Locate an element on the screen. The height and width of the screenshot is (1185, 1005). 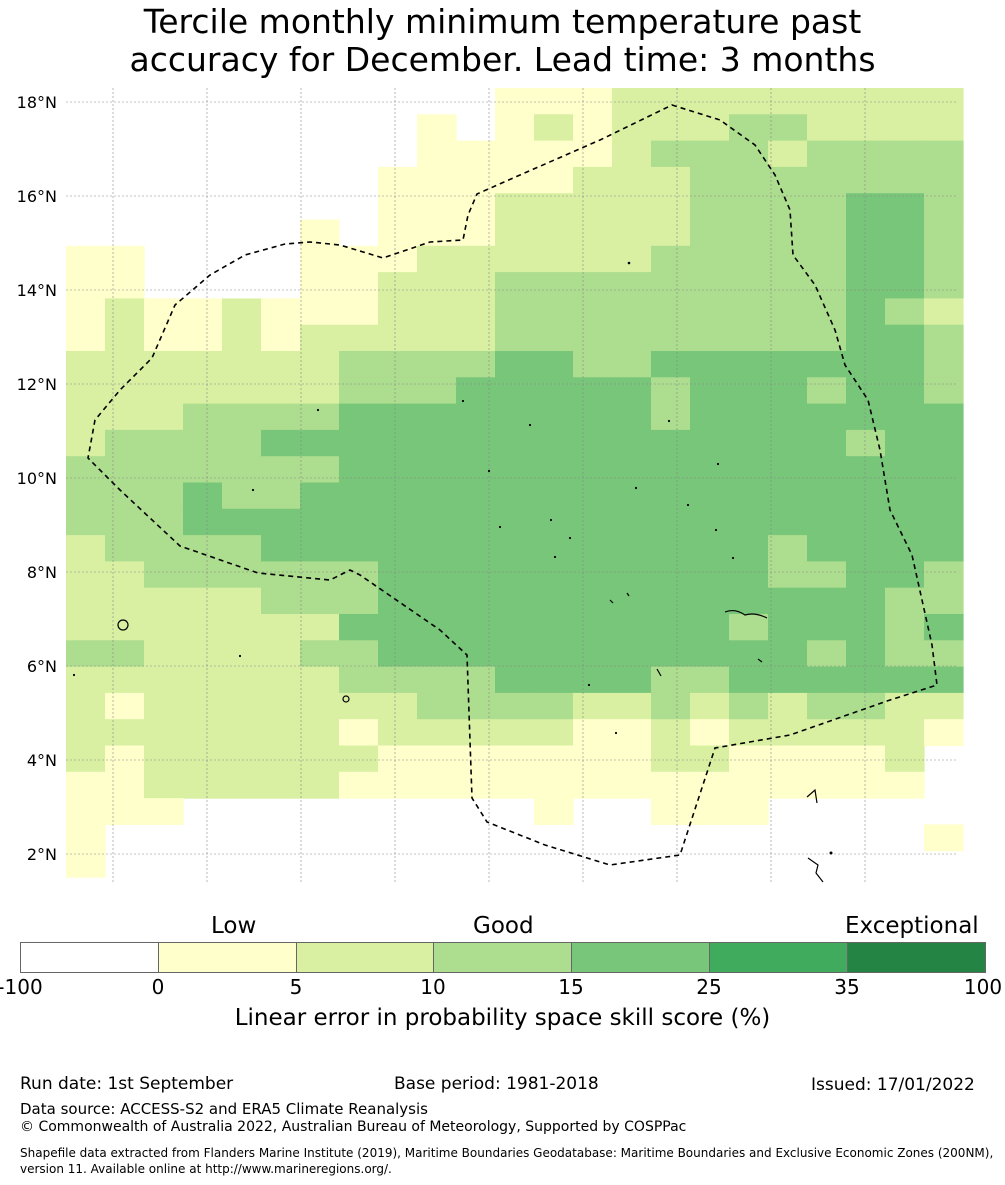
map-title-line-1: Tercile monthly minimum temperature past is located at coordinates (502, 21).